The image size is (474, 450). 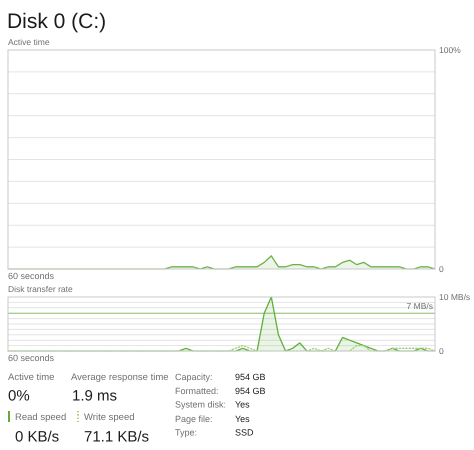 What do you see at coordinates (200, 405) in the screenshot?
I see `text: System disk:` at bounding box center [200, 405].